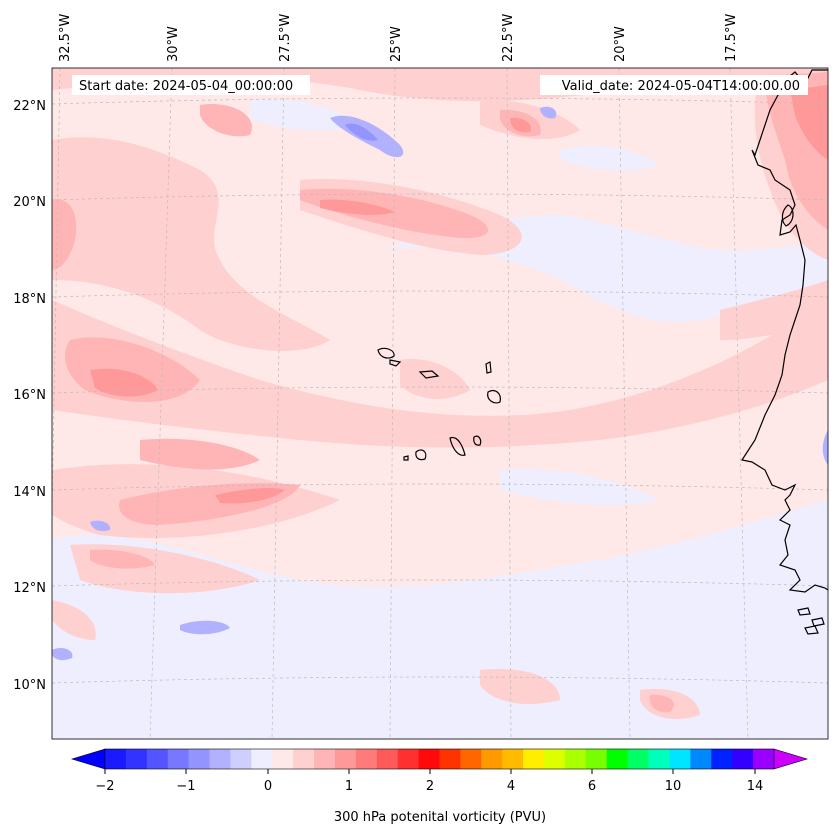 The image size is (837, 840). Describe the element at coordinates (29, 492) in the screenshot. I see `lat-label: 14°N` at that location.